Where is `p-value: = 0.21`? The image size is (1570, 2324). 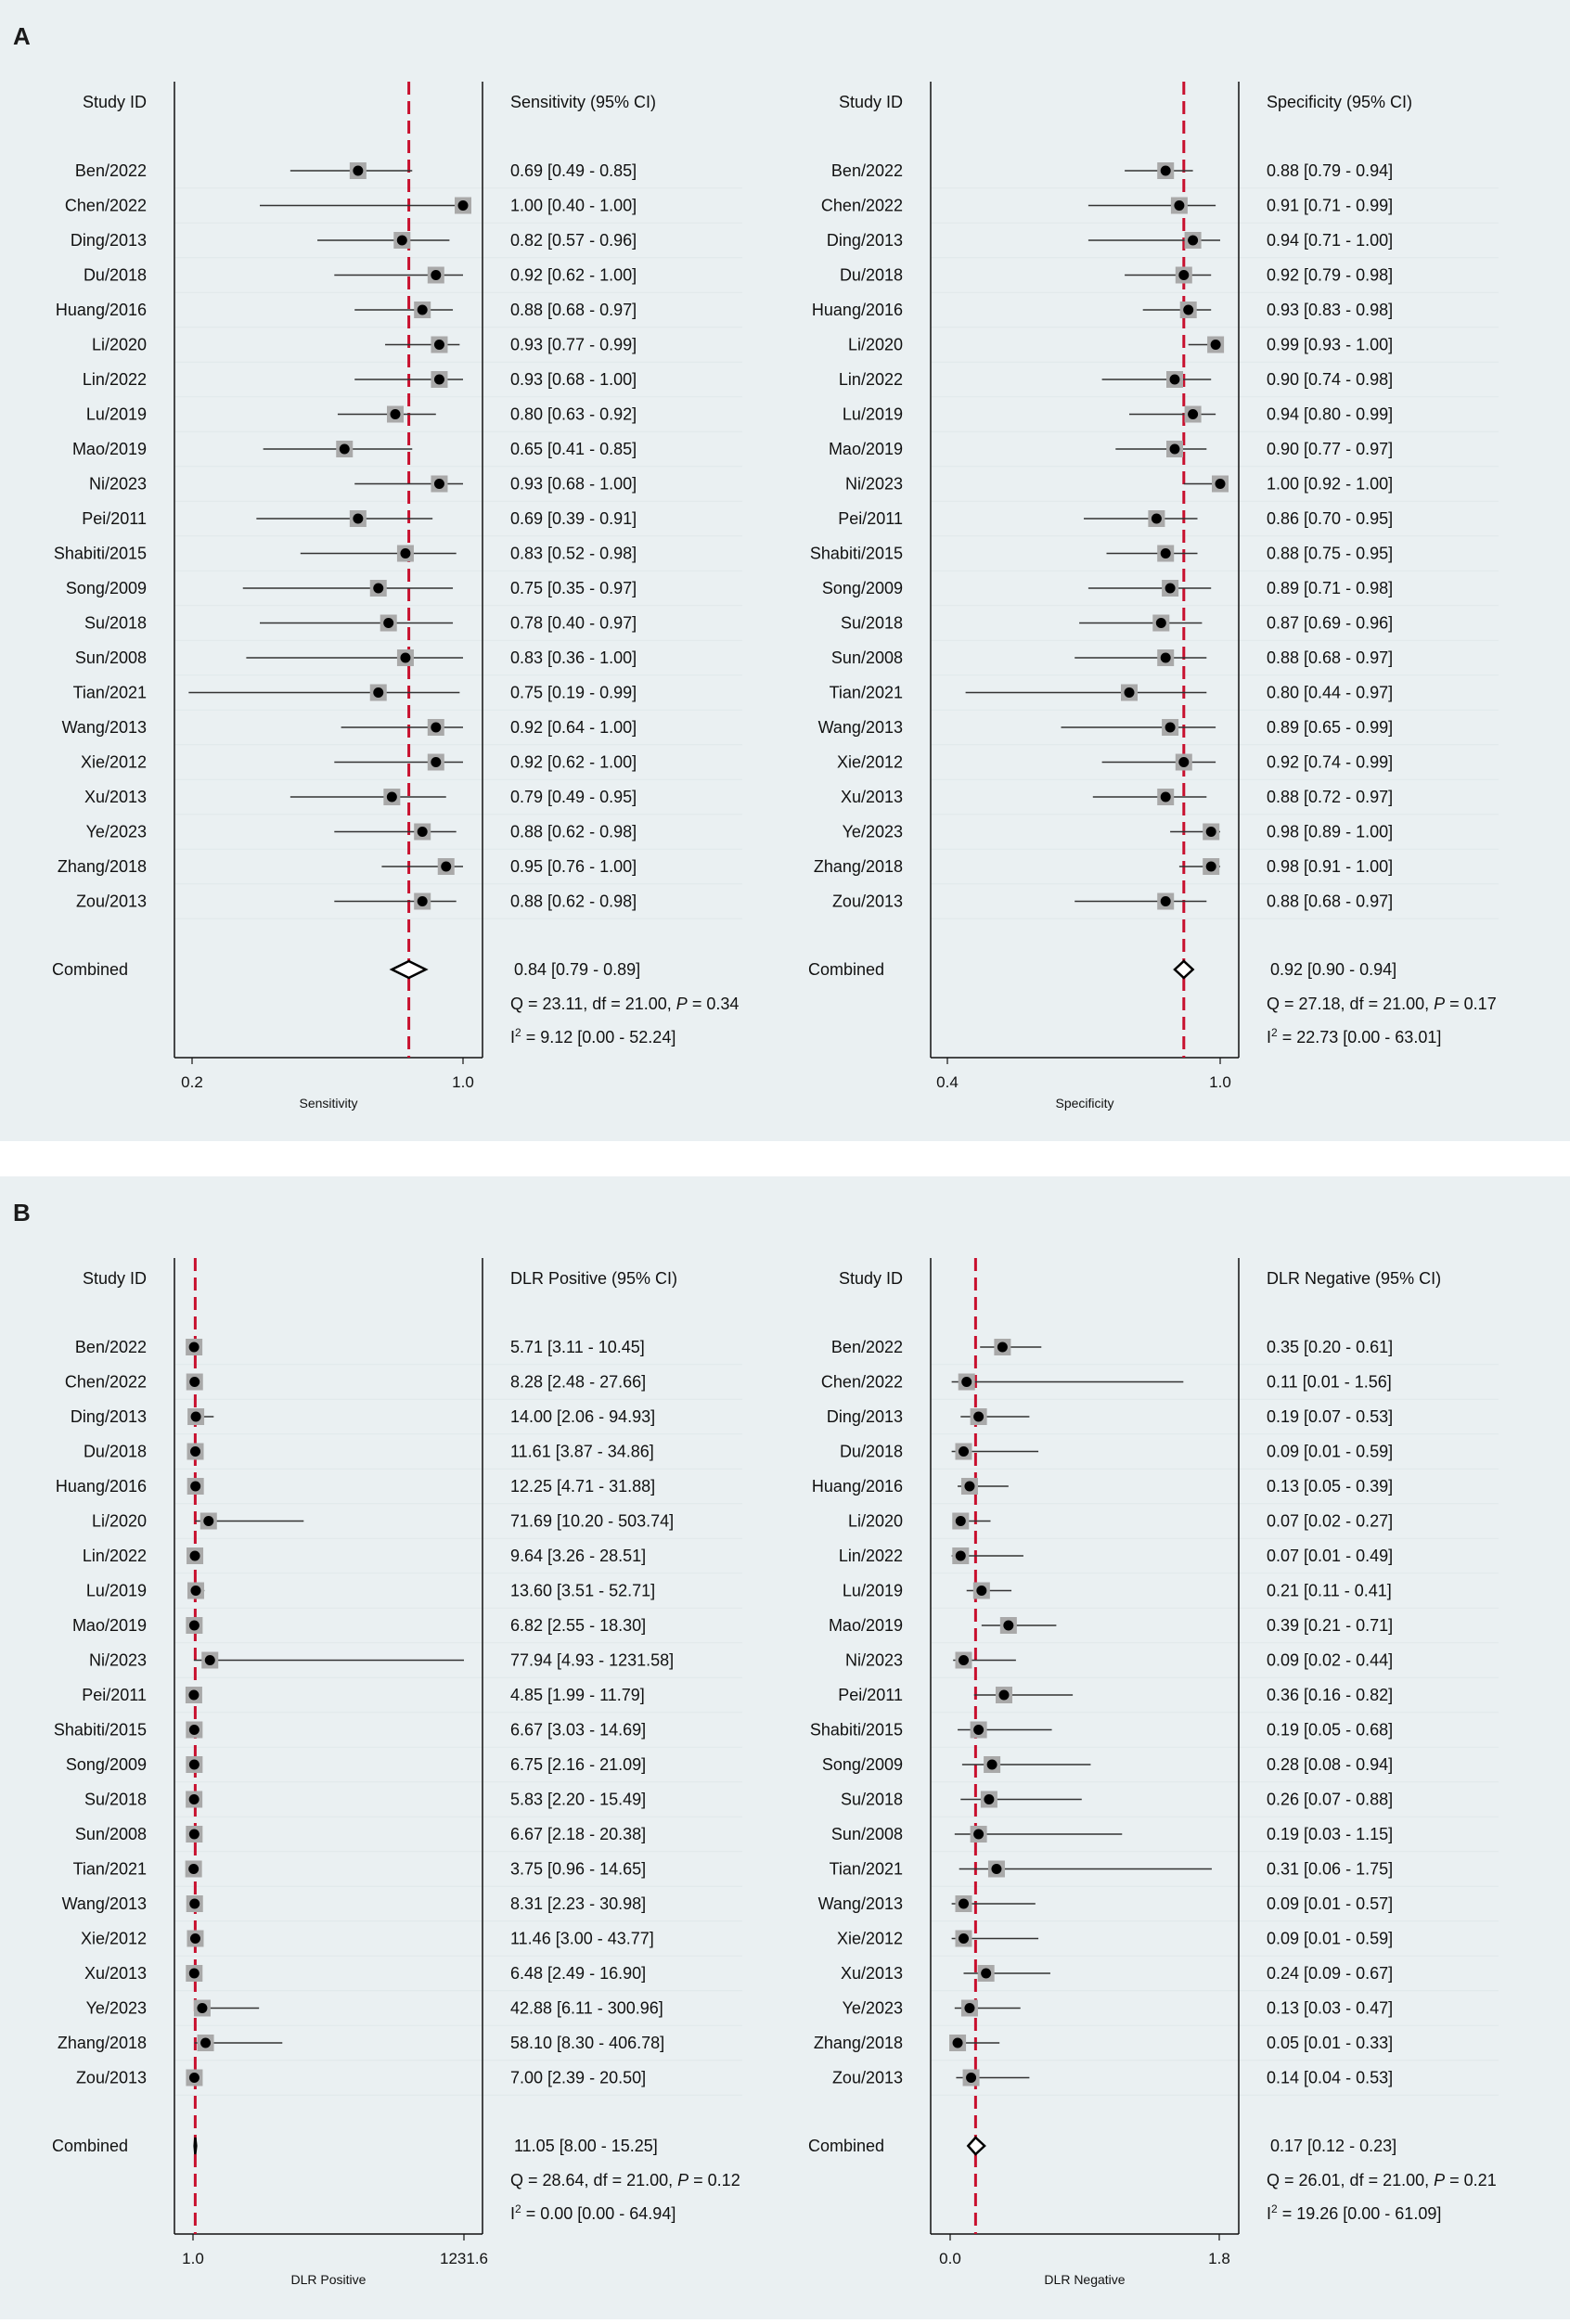 p-value: = 0.21 is located at coordinates (1471, 2180).